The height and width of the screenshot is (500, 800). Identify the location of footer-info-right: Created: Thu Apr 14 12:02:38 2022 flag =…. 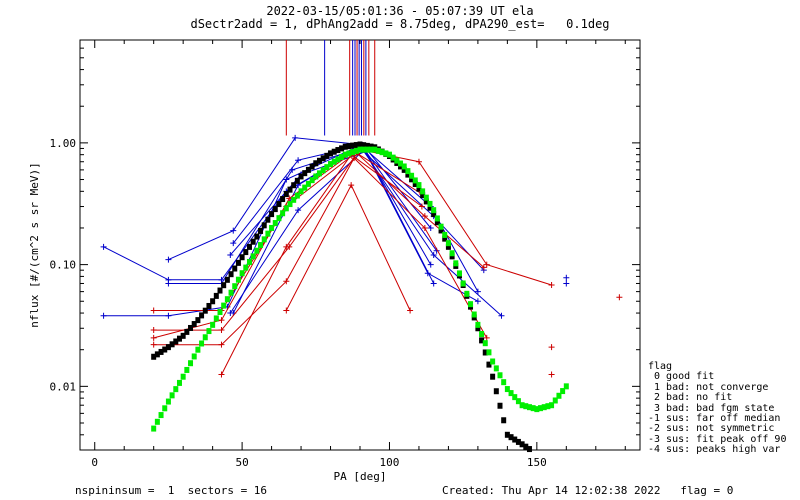
(588, 490).